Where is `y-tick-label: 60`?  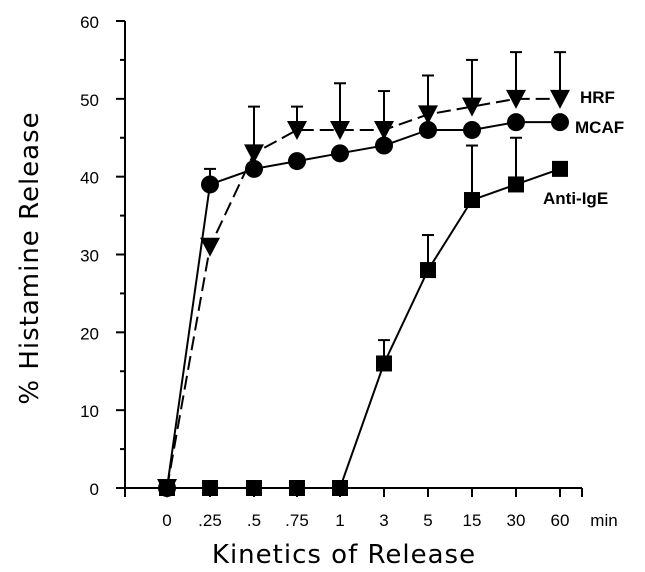
y-tick-label: 60 is located at coordinates (89, 22).